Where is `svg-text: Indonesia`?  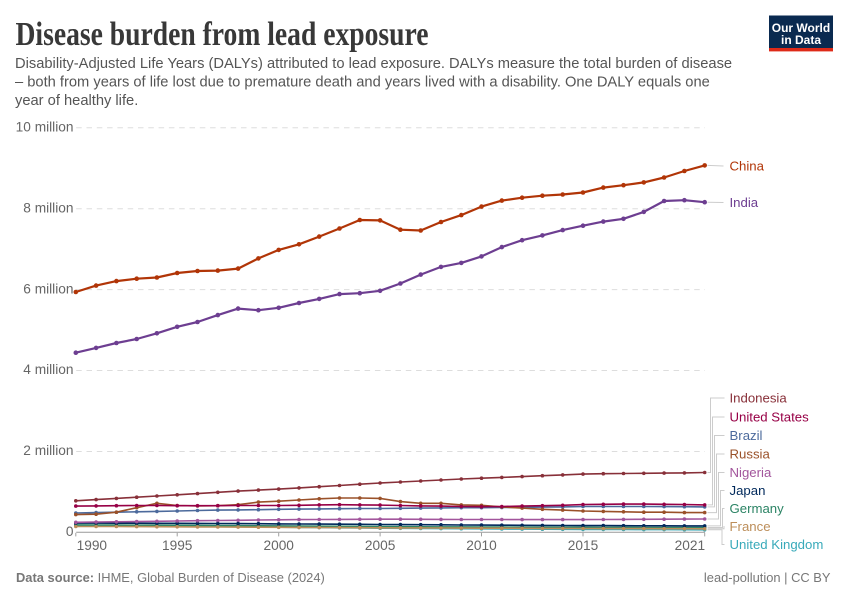 svg-text: Indonesia is located at coordinates (759, 398).